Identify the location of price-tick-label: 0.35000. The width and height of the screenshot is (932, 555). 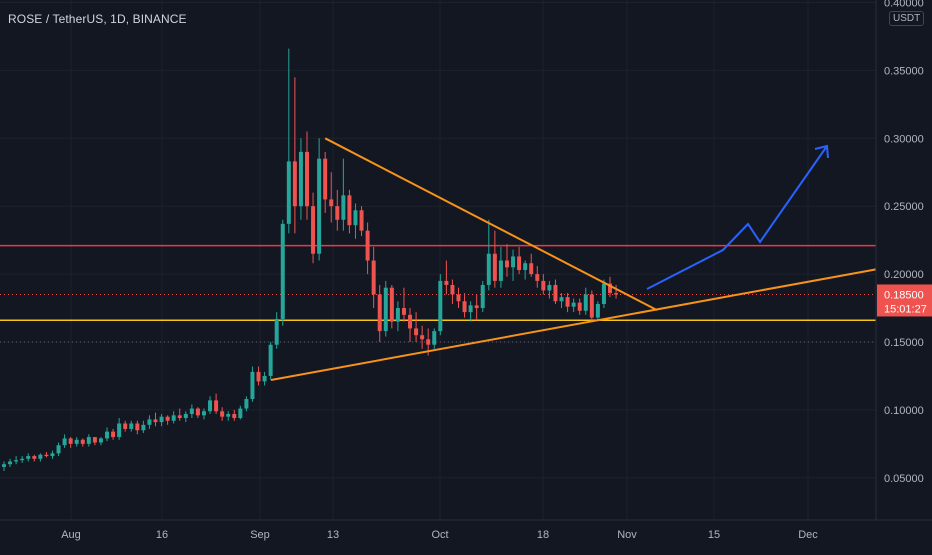
(904, 71).